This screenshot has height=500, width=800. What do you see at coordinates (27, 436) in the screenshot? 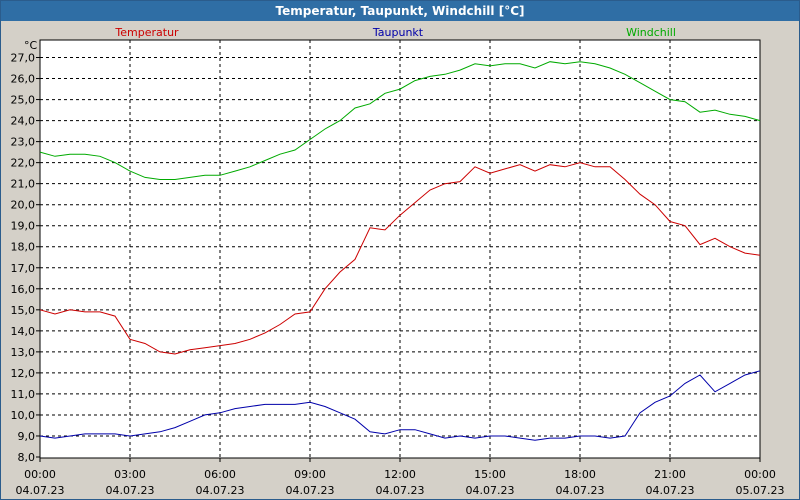
I see `y-tick-label: 9,0` at bounding box center [27, 436].